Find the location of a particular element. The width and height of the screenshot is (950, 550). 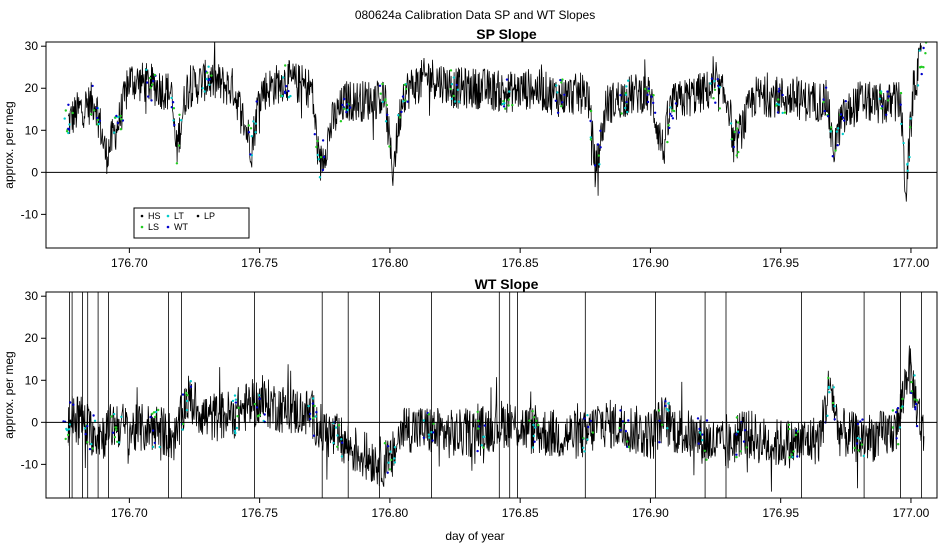

y-tick-label: 20 is located at coordinates (32, 338).